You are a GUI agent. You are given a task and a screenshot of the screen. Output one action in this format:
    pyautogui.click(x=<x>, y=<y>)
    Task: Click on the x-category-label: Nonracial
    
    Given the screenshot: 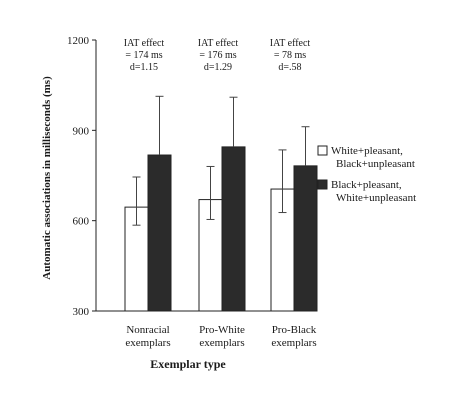 What is the action you would take?
    pyautogui.click(x=147, y=330)
    